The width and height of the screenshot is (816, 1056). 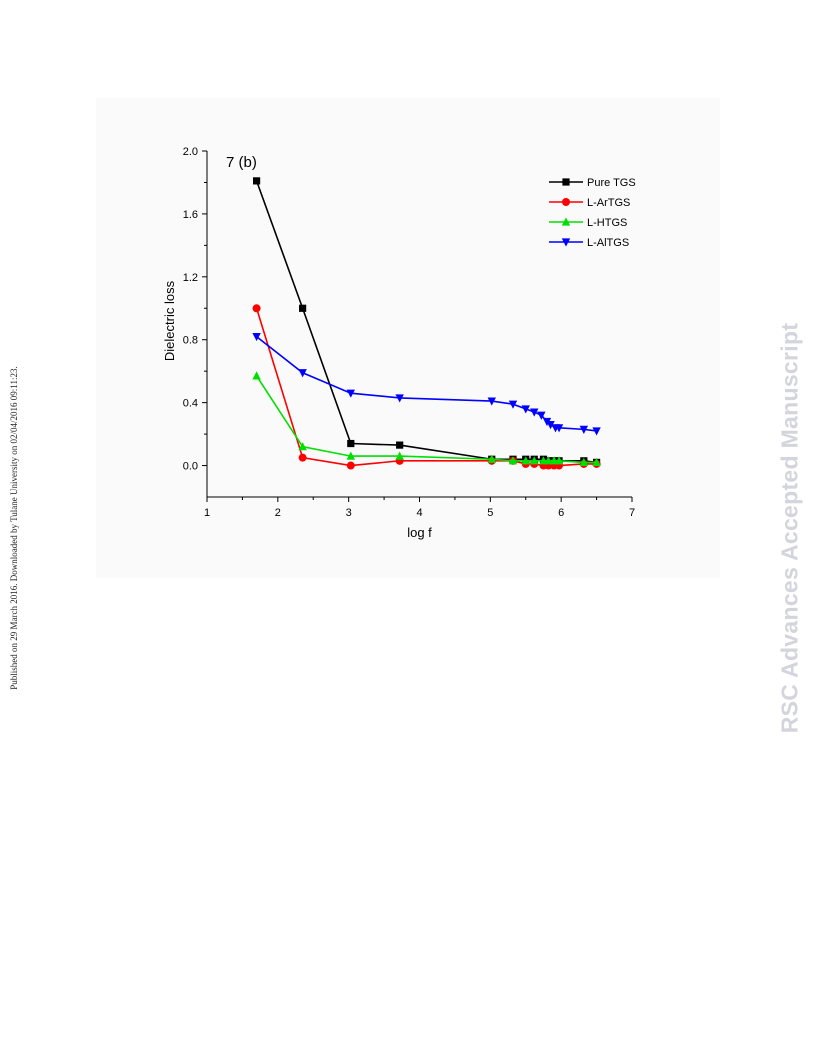 I want to click on y-tick-label: 0.0, so click(x=190, y=467).